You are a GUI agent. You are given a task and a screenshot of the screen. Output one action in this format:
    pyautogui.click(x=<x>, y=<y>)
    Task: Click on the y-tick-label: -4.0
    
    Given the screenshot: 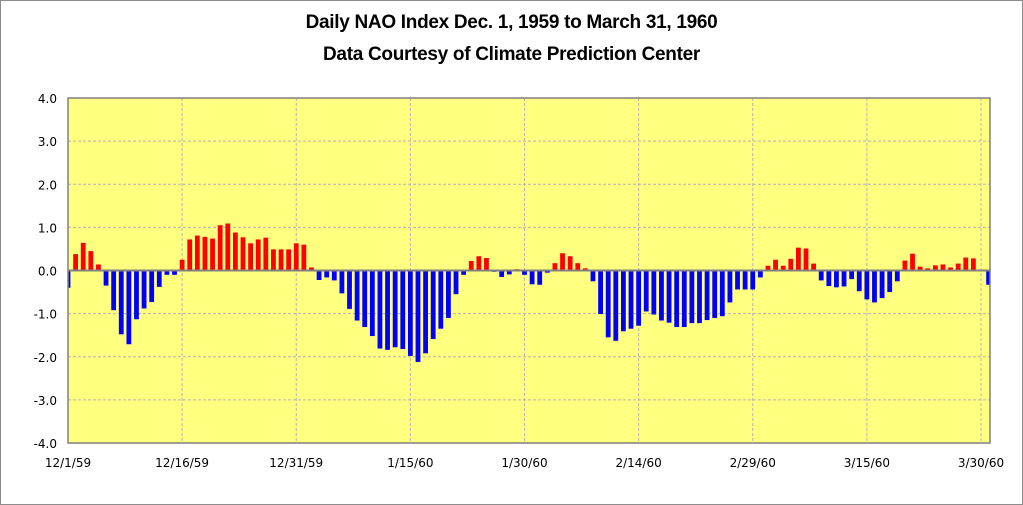 What is the action you would take?
    pyautogui.click(x=45, y=444)
    